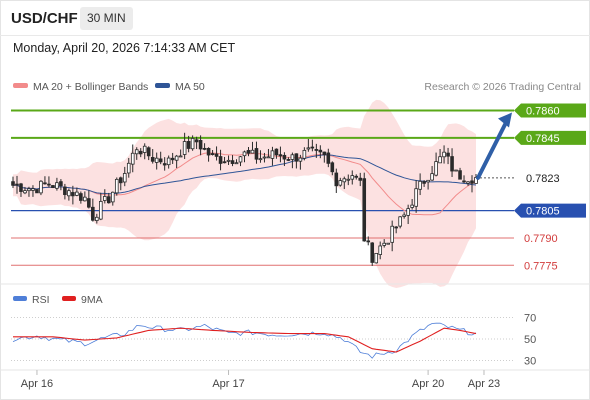 Image resolution: width=590 pixels, height=400 pixels. What do you see at coordinates (244, 340) in the screenshot?
I see `rsi-lines` at bounding box center [244, 340].